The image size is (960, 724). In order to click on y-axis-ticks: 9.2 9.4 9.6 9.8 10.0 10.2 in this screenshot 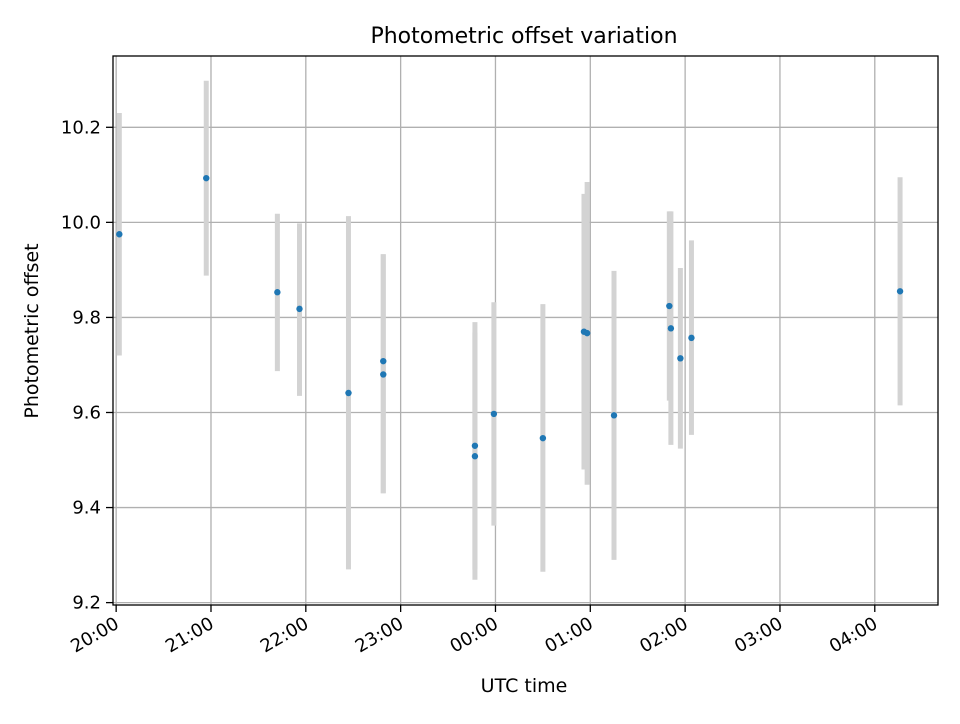, I will do `click(87, 365)`.